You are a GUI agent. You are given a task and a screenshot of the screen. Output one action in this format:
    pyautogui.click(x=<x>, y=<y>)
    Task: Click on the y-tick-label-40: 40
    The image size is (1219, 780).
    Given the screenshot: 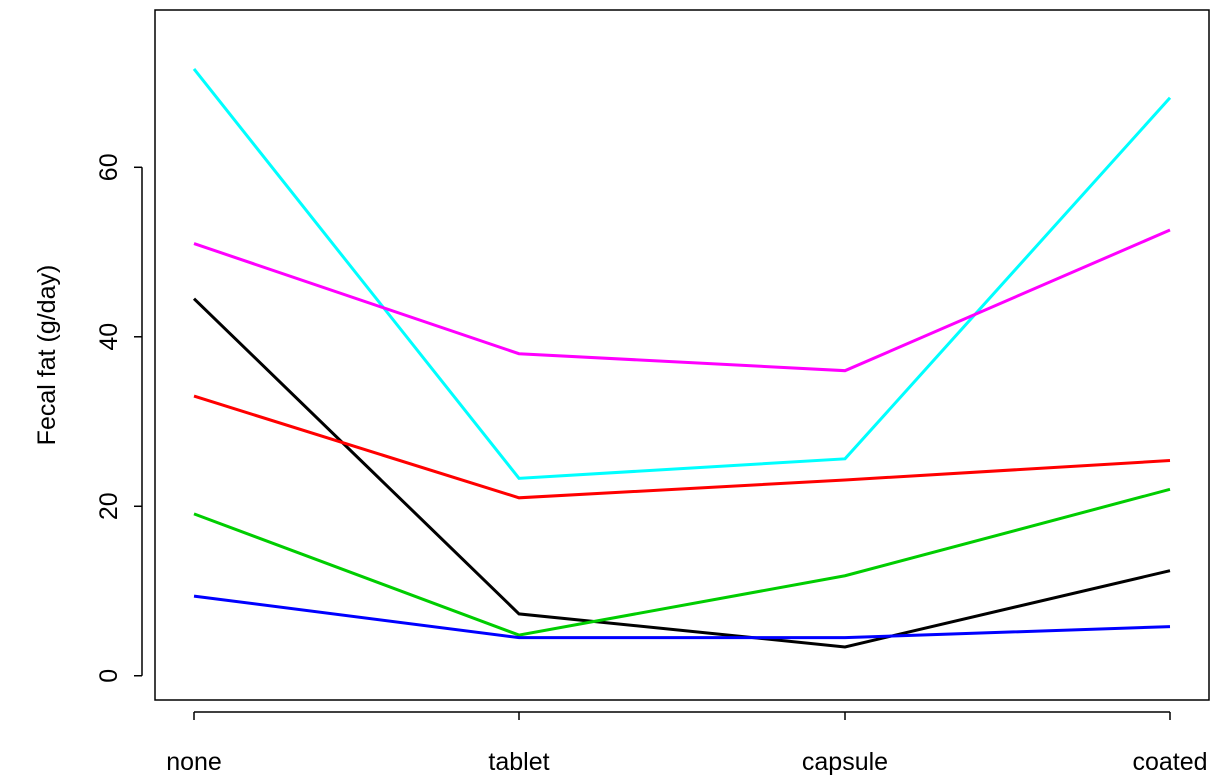 What is the action you would take?
    pyautogui.click(x=109, y=337)
    